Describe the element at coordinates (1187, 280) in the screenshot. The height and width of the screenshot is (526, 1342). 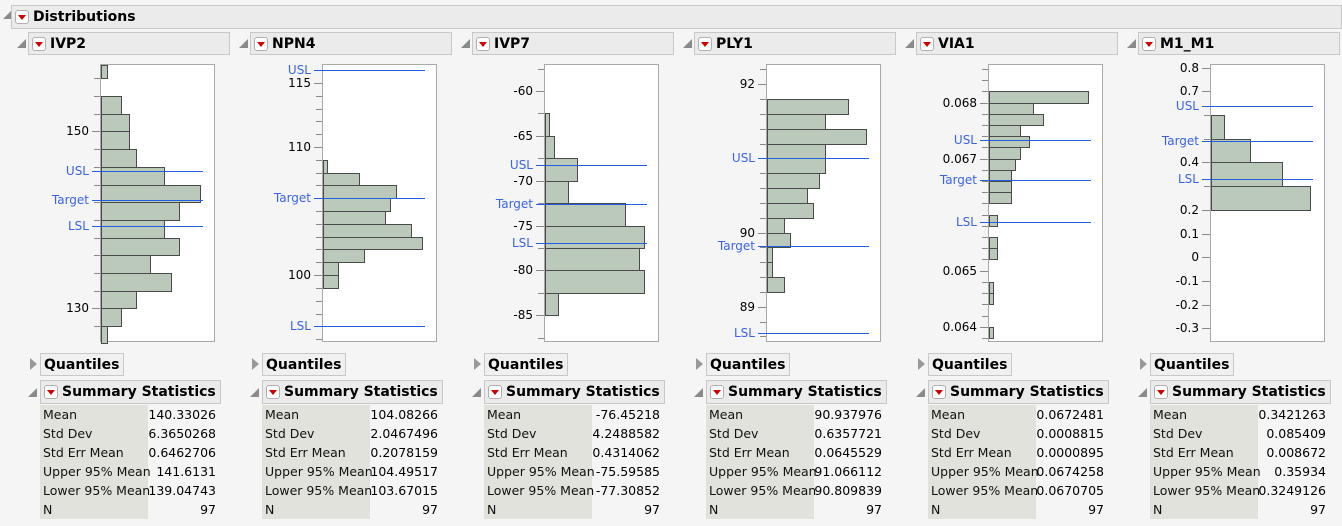
I see `axis-tick-label: -0.1` at that location.